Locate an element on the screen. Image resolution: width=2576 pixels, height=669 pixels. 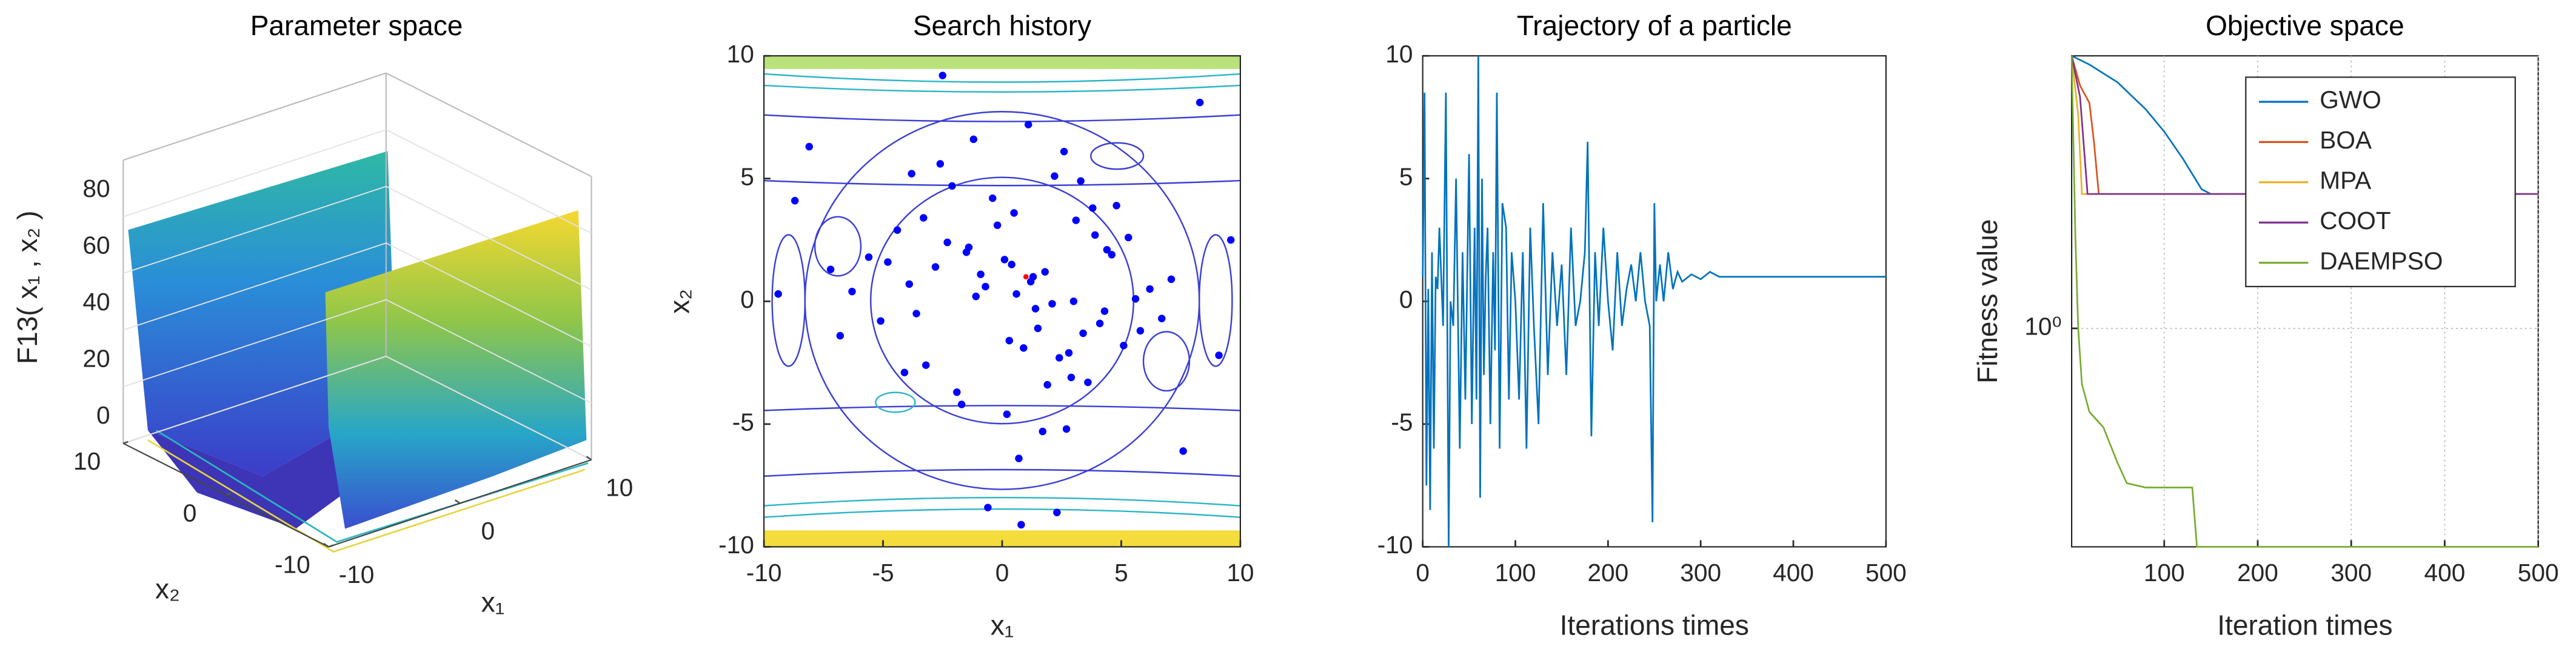
legend-label: COOT is located at coordinates (2355, 221).